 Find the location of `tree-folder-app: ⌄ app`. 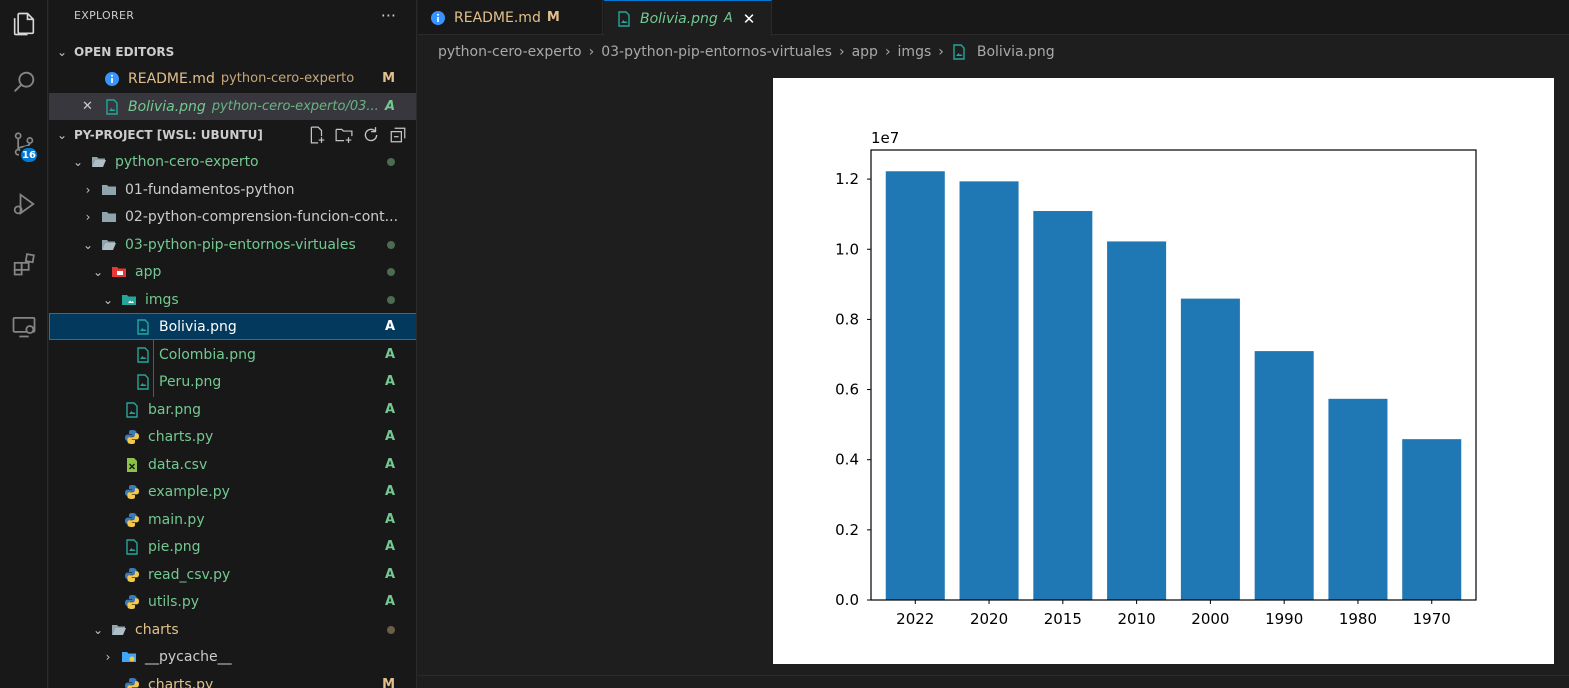

tree-folder-app: ⌄ app is located at coordinates (232, 271).